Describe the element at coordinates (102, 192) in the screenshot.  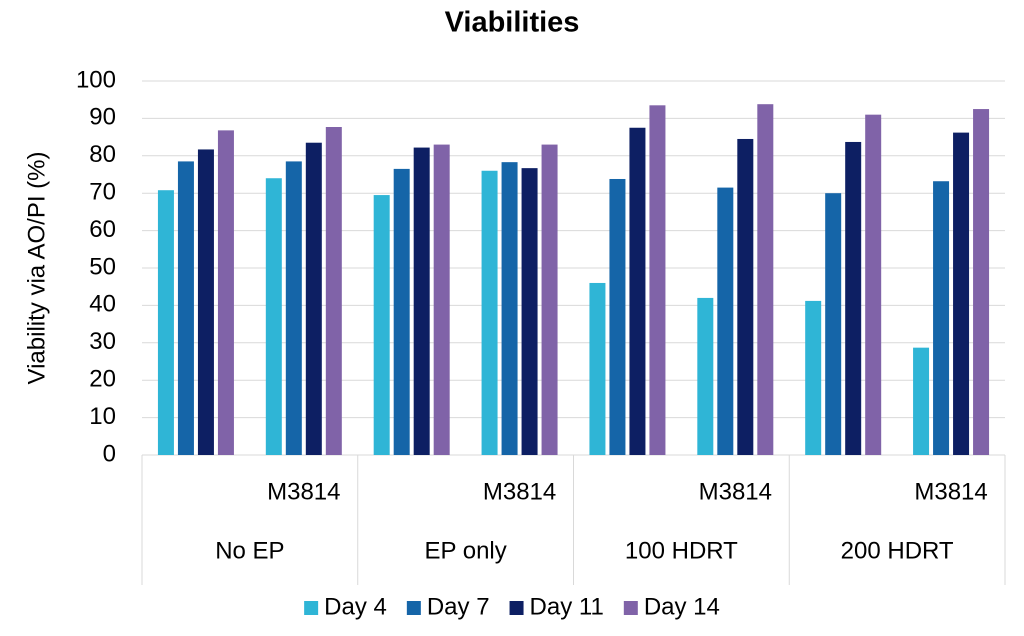
I see `y-tick-label: 70` at that location.